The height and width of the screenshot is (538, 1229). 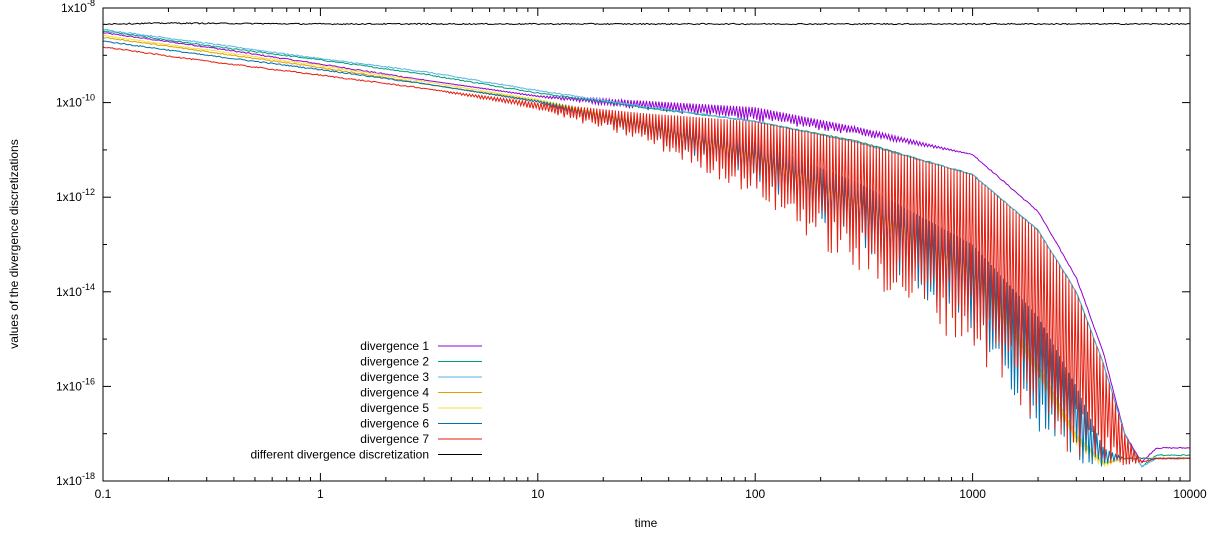 What do you see at coordinates (394, 362) in the screenshot?
I see `legend-label: divergence 2` at bounding box center [394, 362].